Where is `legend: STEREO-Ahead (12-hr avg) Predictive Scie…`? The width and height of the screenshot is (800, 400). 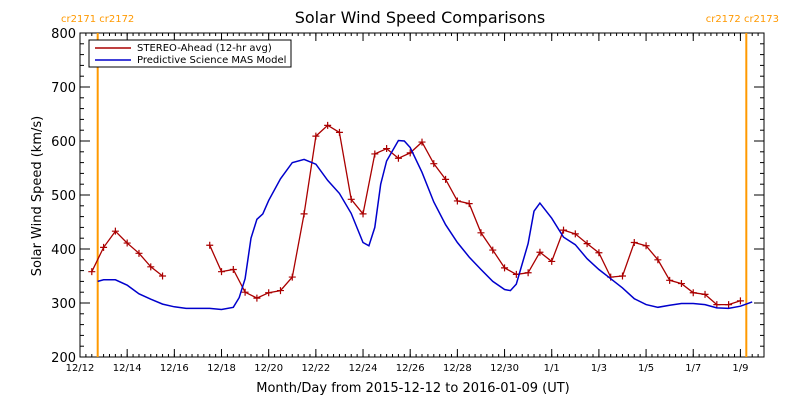 legend: STEREO-Ahead (12-hr avg) Predictive Scie… is located at coordinates (190, 53).